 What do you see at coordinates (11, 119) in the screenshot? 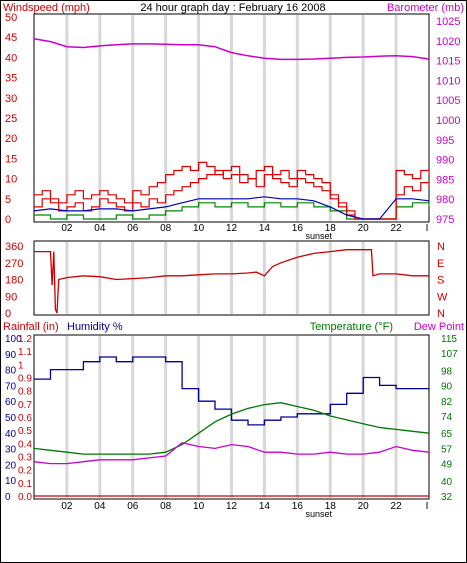
I see `wind-y-tick: 25` at bounding box center [11, 119].